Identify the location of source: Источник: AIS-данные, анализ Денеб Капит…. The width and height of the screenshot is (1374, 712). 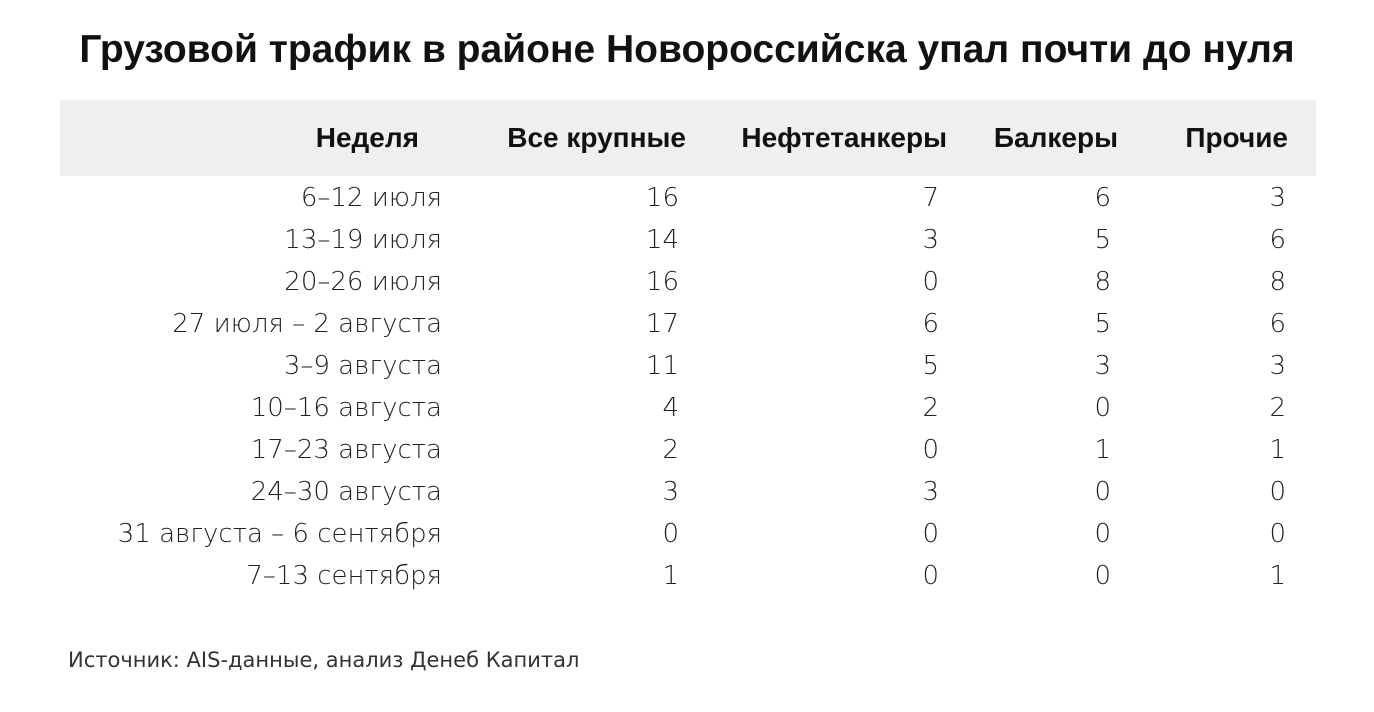
(324, 660).